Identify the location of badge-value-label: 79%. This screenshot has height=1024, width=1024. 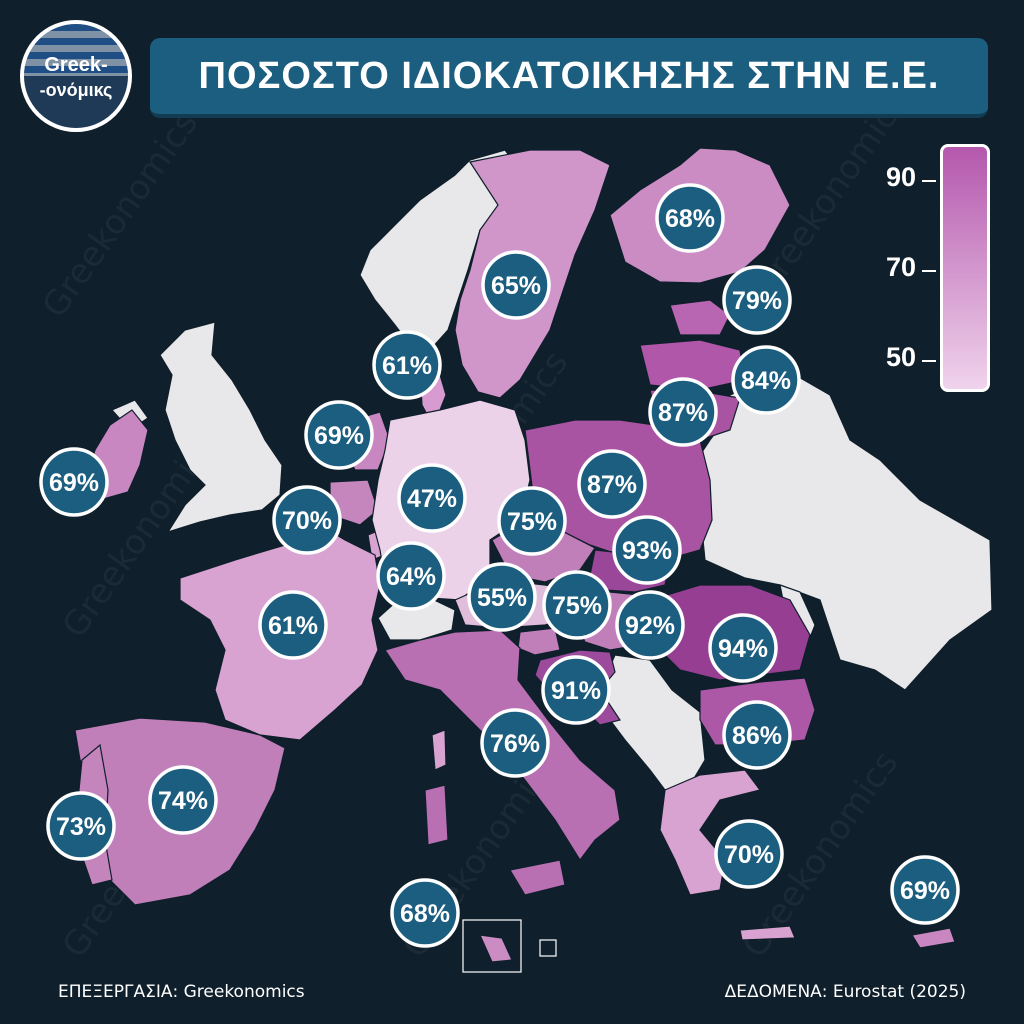
(757, 301).